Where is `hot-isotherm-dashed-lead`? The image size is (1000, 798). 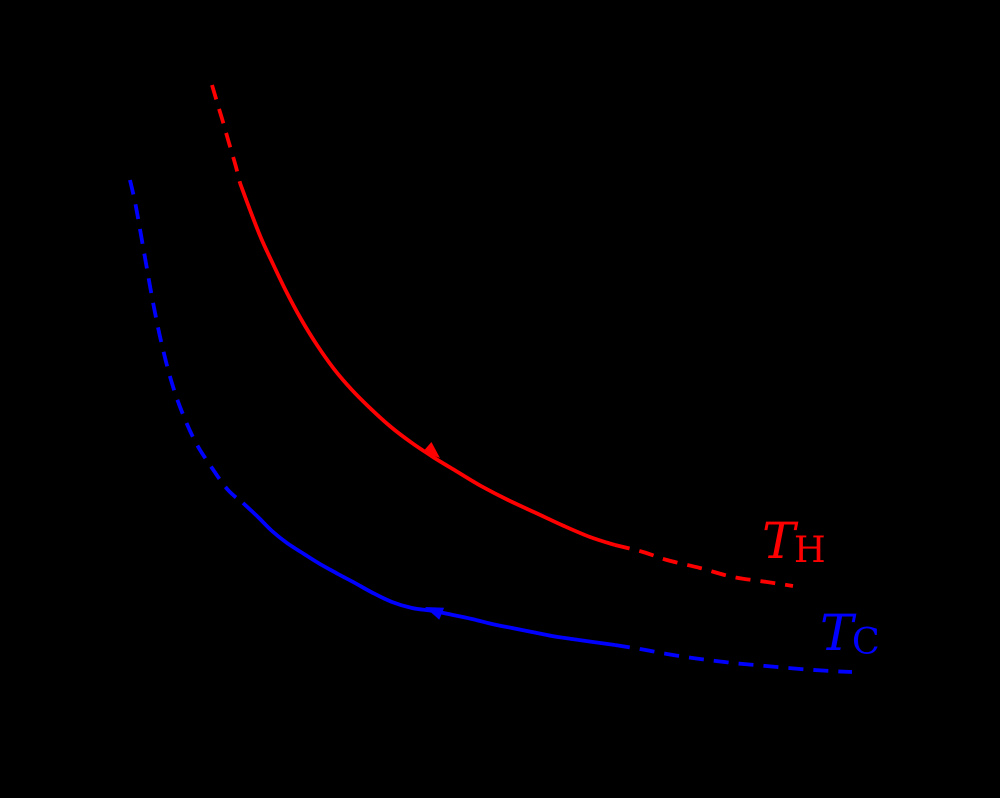
hot-isotherm-dashed-lead is located at coordinates (226, 134).